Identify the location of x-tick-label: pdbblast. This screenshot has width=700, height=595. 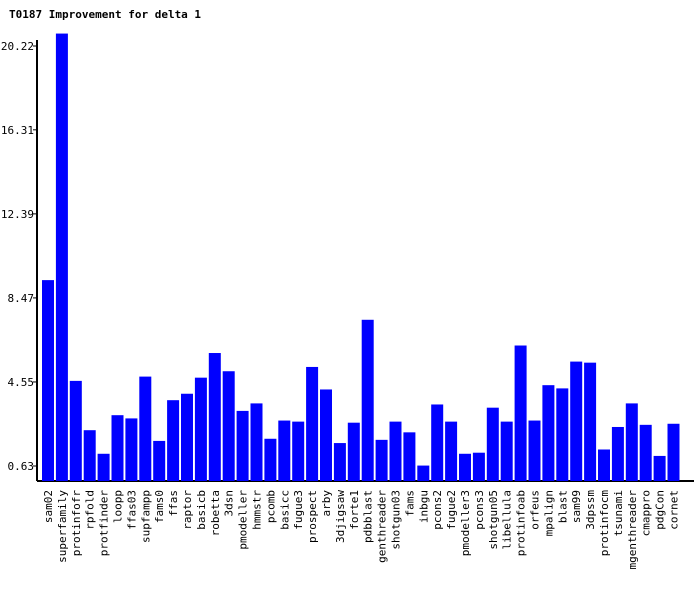
(368, 516).